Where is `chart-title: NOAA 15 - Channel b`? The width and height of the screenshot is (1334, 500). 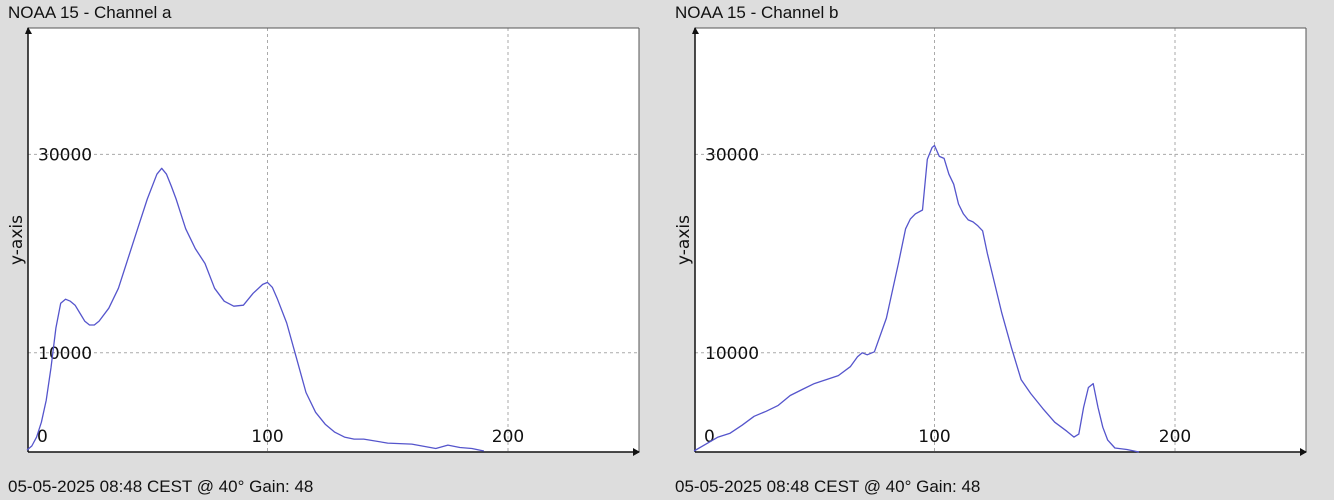
chart-title: NOAA 15 - Channel b is located at coordinates (757, 12).